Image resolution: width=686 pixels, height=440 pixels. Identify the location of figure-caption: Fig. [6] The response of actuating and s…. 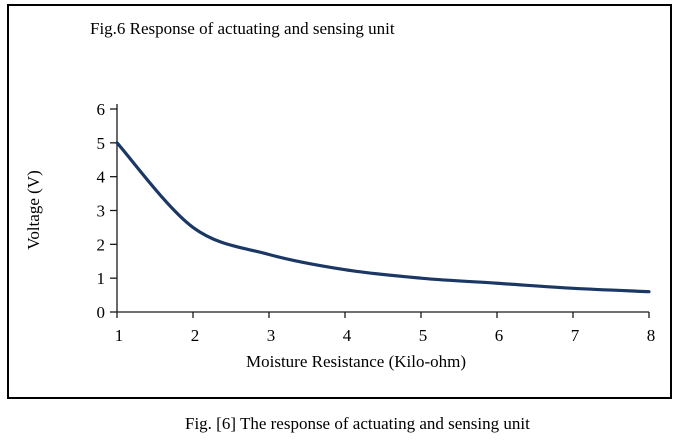
(357, 423).